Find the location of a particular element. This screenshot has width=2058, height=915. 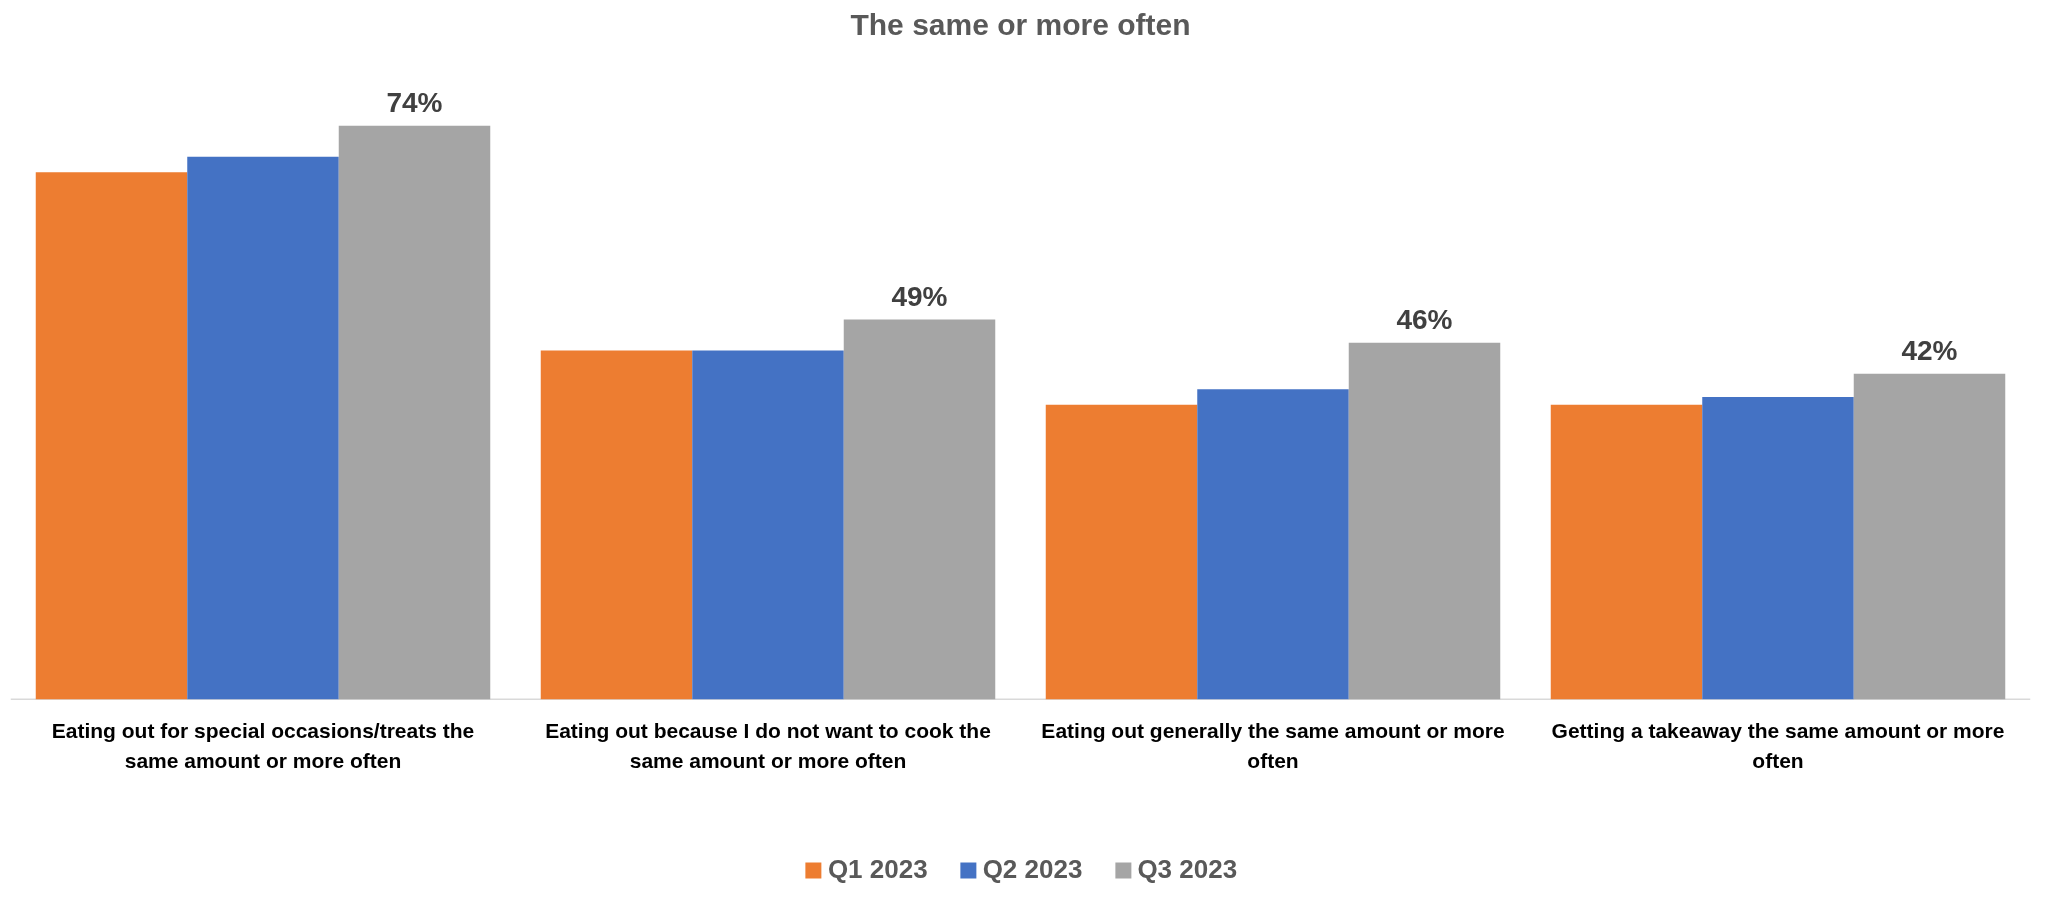

x-tick-label: Eating out for special occasions/treats the same amount or more often is located at coordinates (263, 746).